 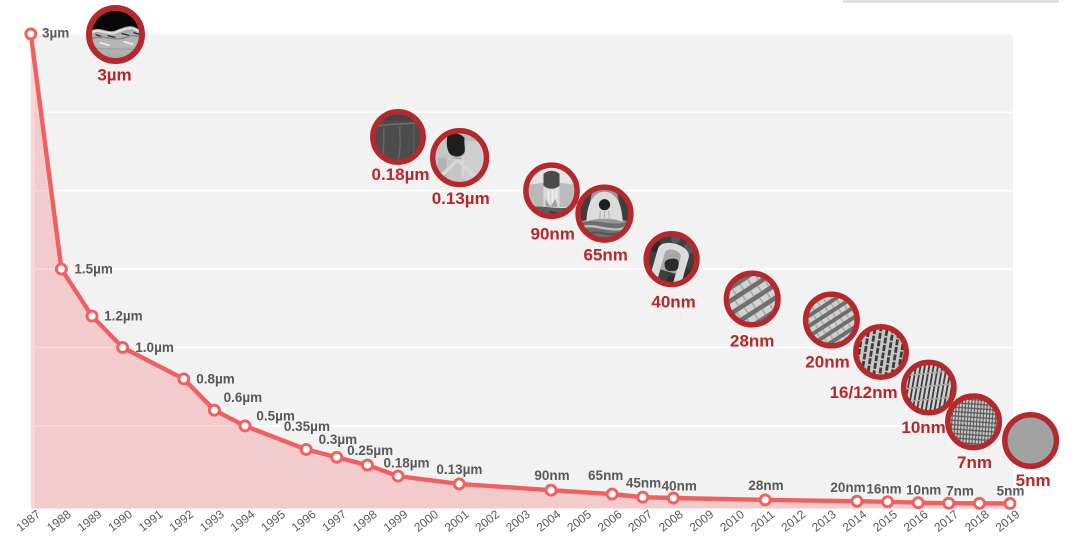 I want to click on svg-text: 1.5µm, so click(x=93, y=269).